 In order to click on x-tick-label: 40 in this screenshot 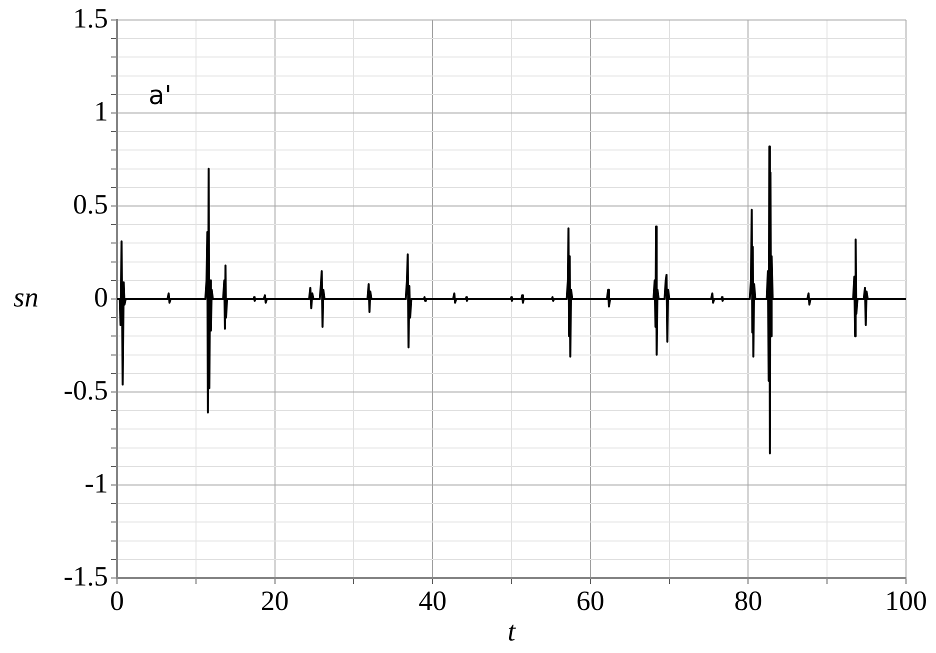, I will do `click(432, 602)`.